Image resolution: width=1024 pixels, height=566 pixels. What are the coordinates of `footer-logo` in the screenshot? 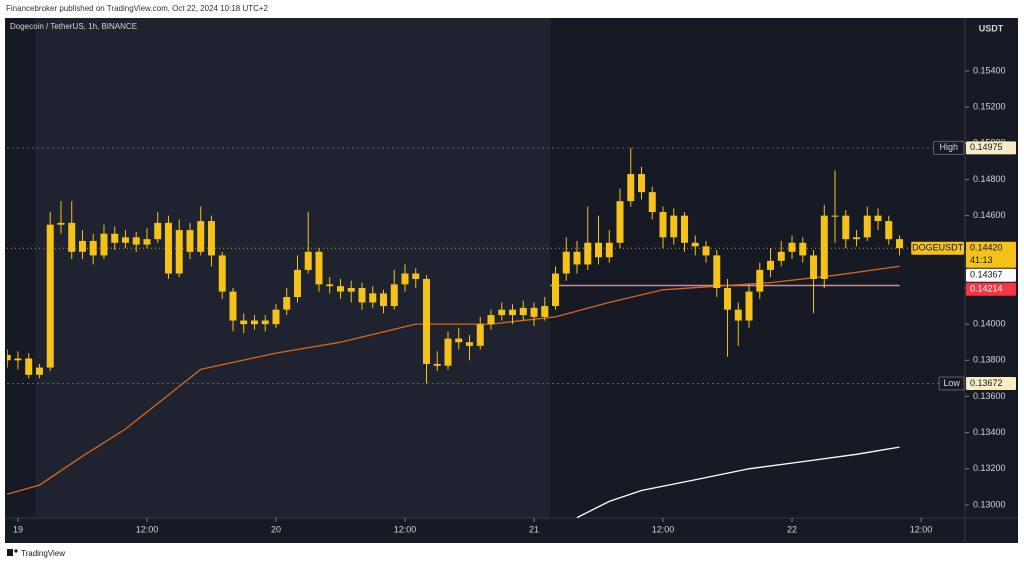 It's located at (12, 552).